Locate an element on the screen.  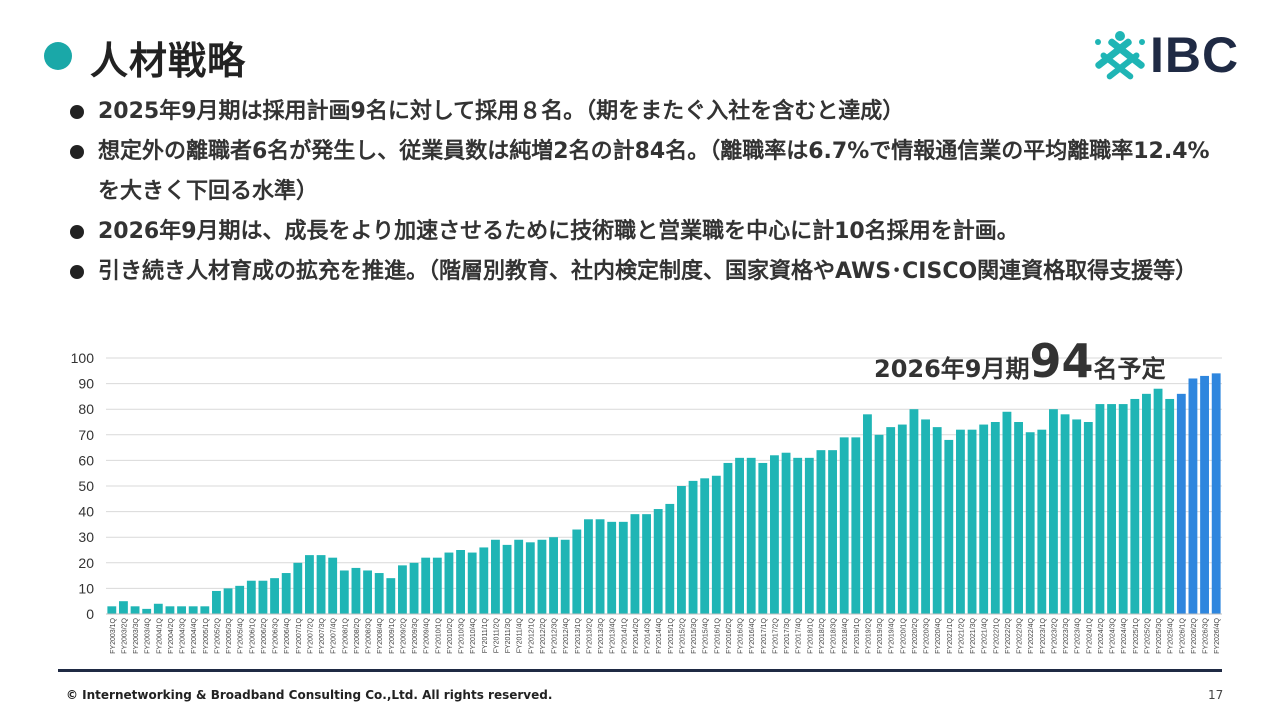
forecast-callout: 2026年9月期94名予定 is located at coordinates (1020, 361).